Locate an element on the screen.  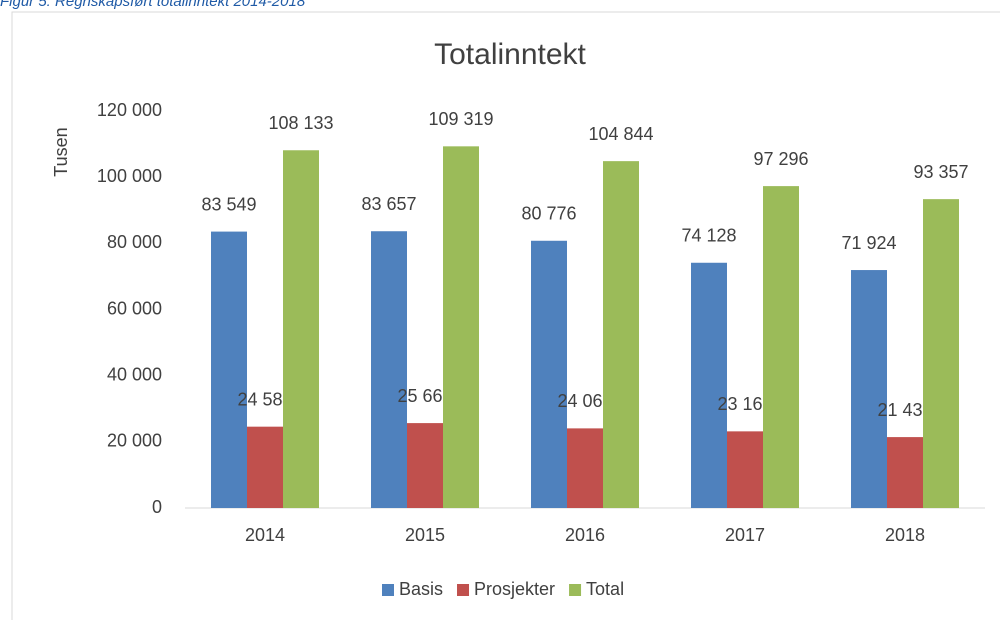
value-label: 74 128 is located at coordinates (708, 236).